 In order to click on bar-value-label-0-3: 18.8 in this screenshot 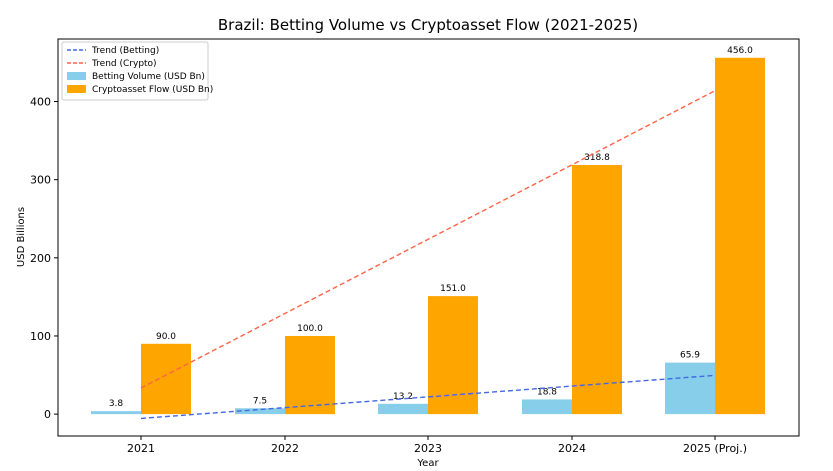, I will do `click(547, 392)`.